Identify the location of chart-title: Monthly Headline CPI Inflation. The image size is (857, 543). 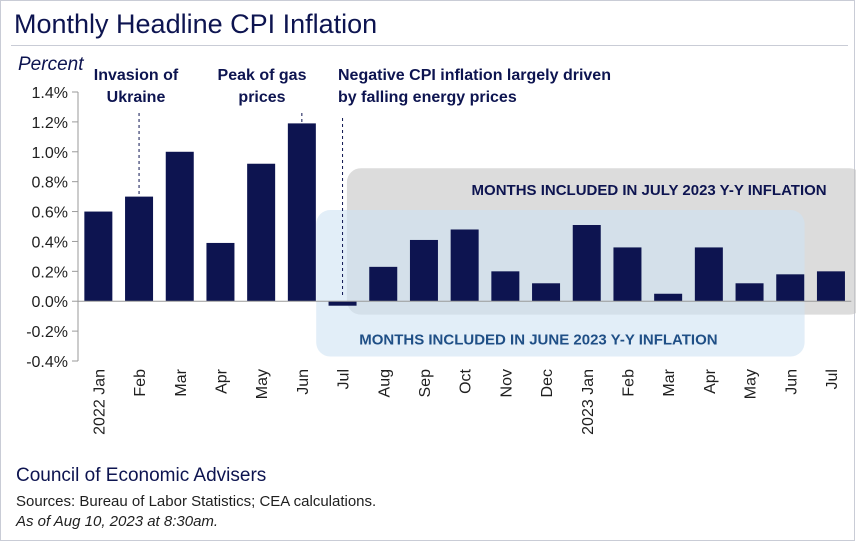
(196, 24).